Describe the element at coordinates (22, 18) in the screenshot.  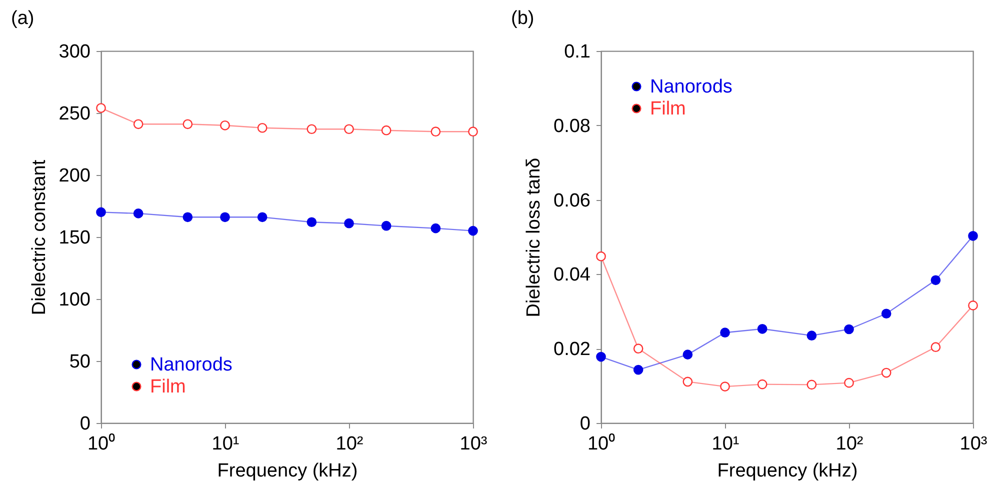
I see `chart-title: (a)` at that location.